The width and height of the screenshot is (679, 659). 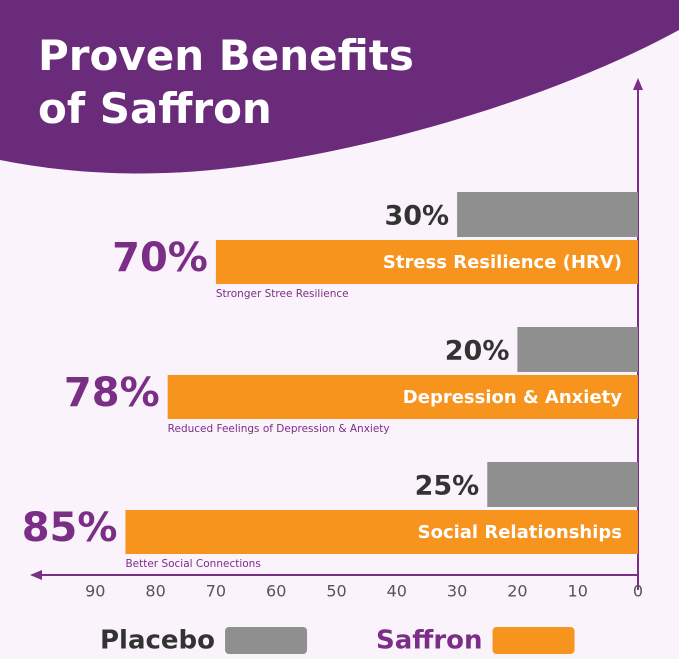 I want to click on x-tick-label: 20, so click(x=517, y=591).